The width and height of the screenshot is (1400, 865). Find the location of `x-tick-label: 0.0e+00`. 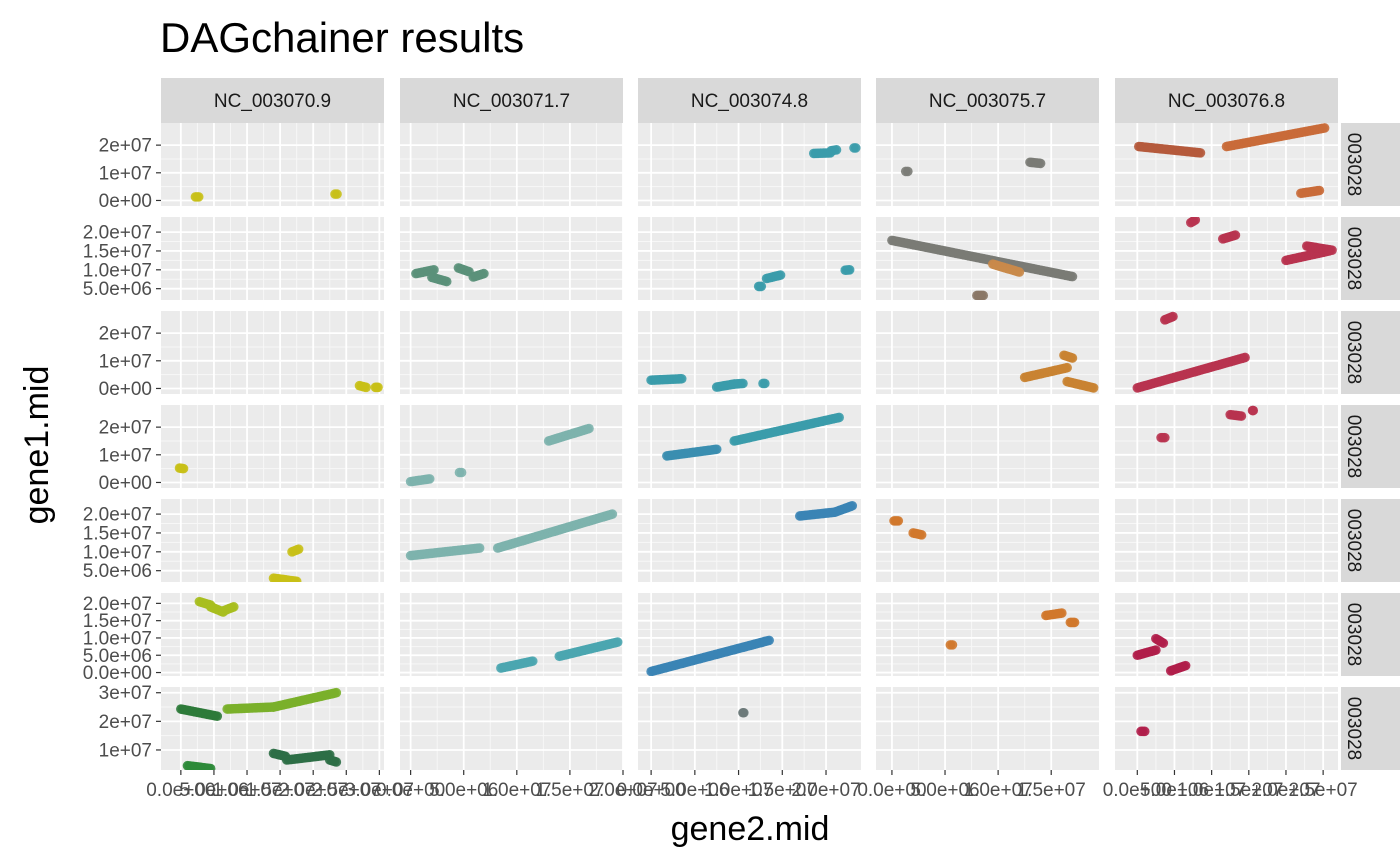

x-tick-label: 0.0e+00 is located at coordinates (180, 790).